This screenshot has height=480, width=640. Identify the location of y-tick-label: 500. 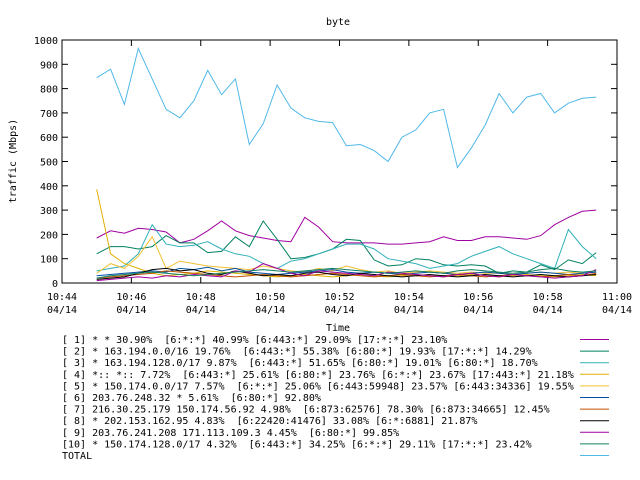
(49, 163).